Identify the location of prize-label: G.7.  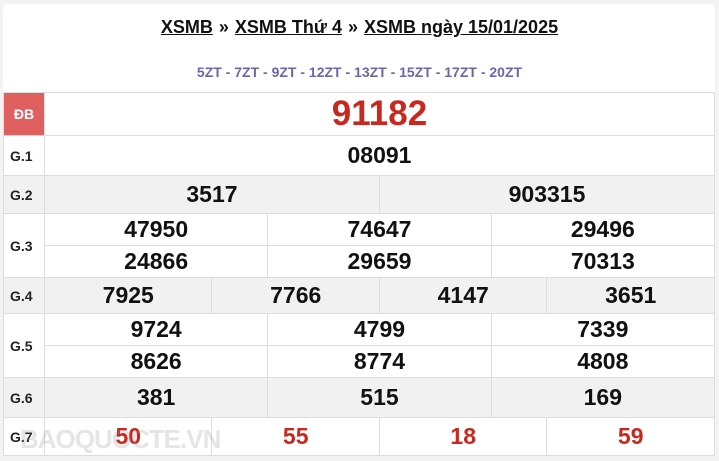
(24, 436).